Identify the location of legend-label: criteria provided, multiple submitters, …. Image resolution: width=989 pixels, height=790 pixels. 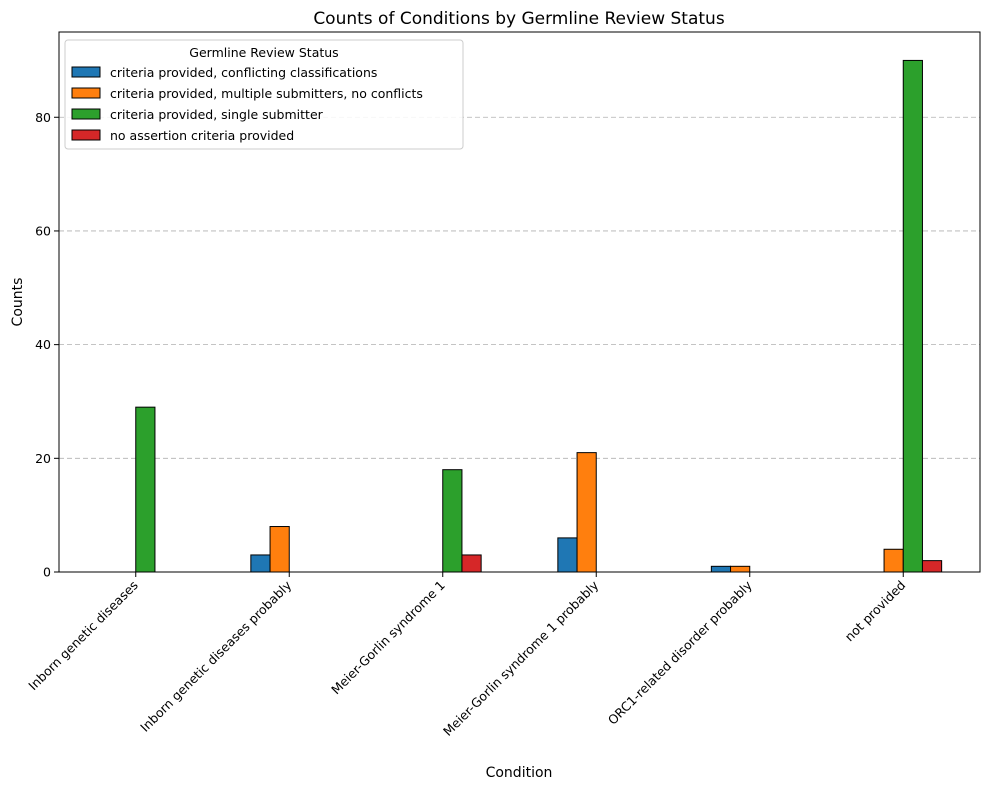
(266, 93).